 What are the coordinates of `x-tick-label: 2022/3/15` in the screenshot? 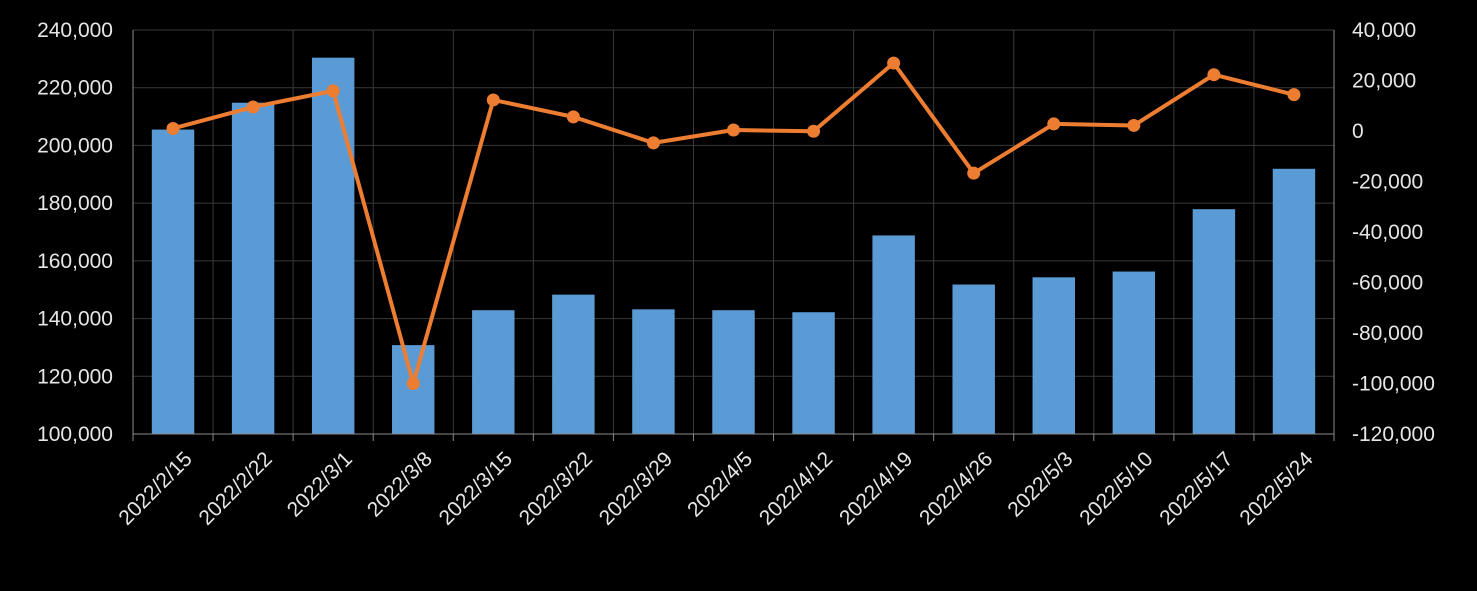 It's located at (476, 488).